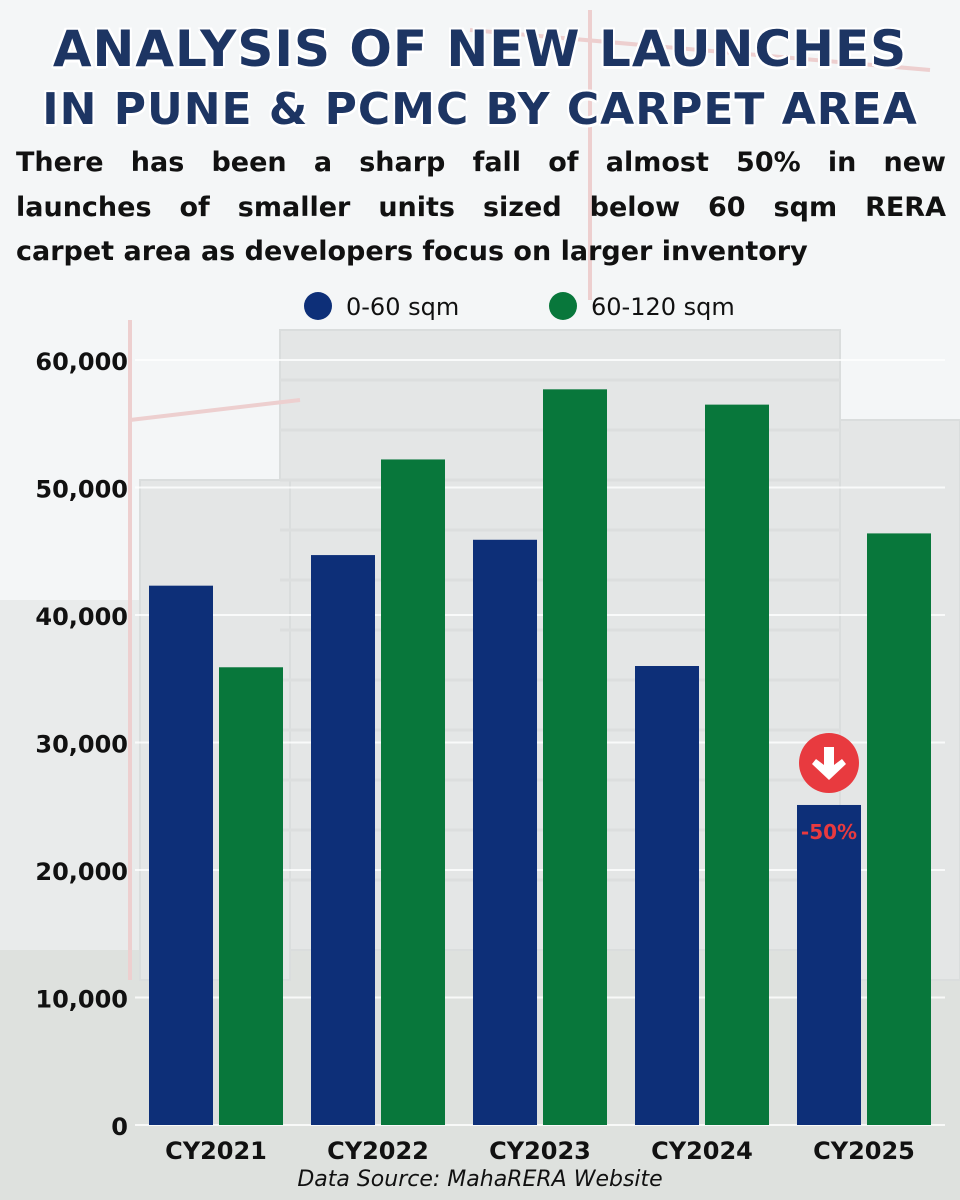 The height and width of the screenshot is (1200, 960). I want to click on y-tick-label: 30,000, so click(81, 745).